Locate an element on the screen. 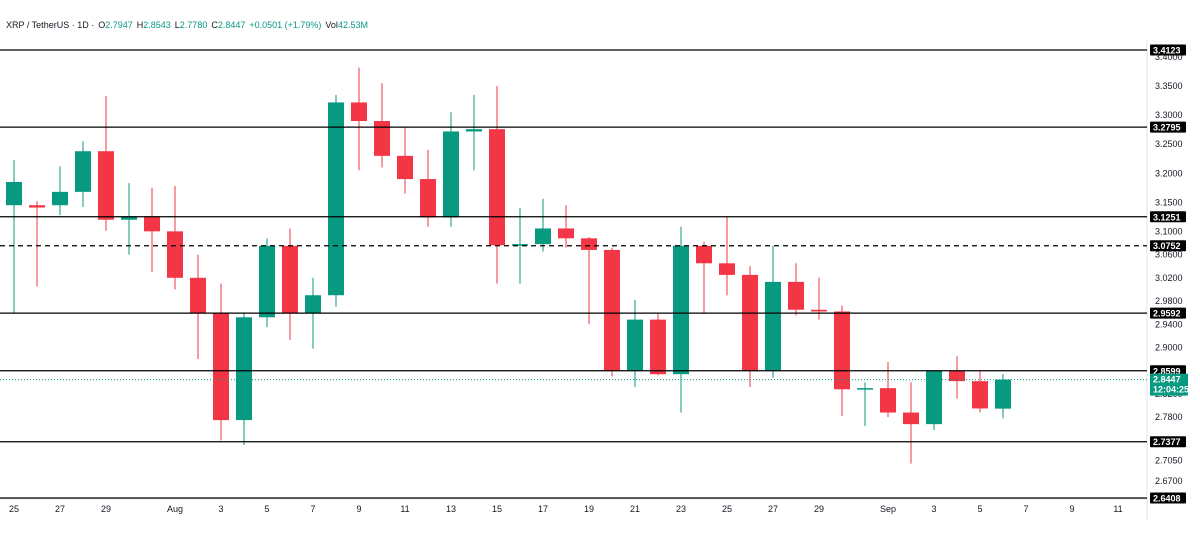  x-tick-label: 3 is located at coordinates (933, 509).